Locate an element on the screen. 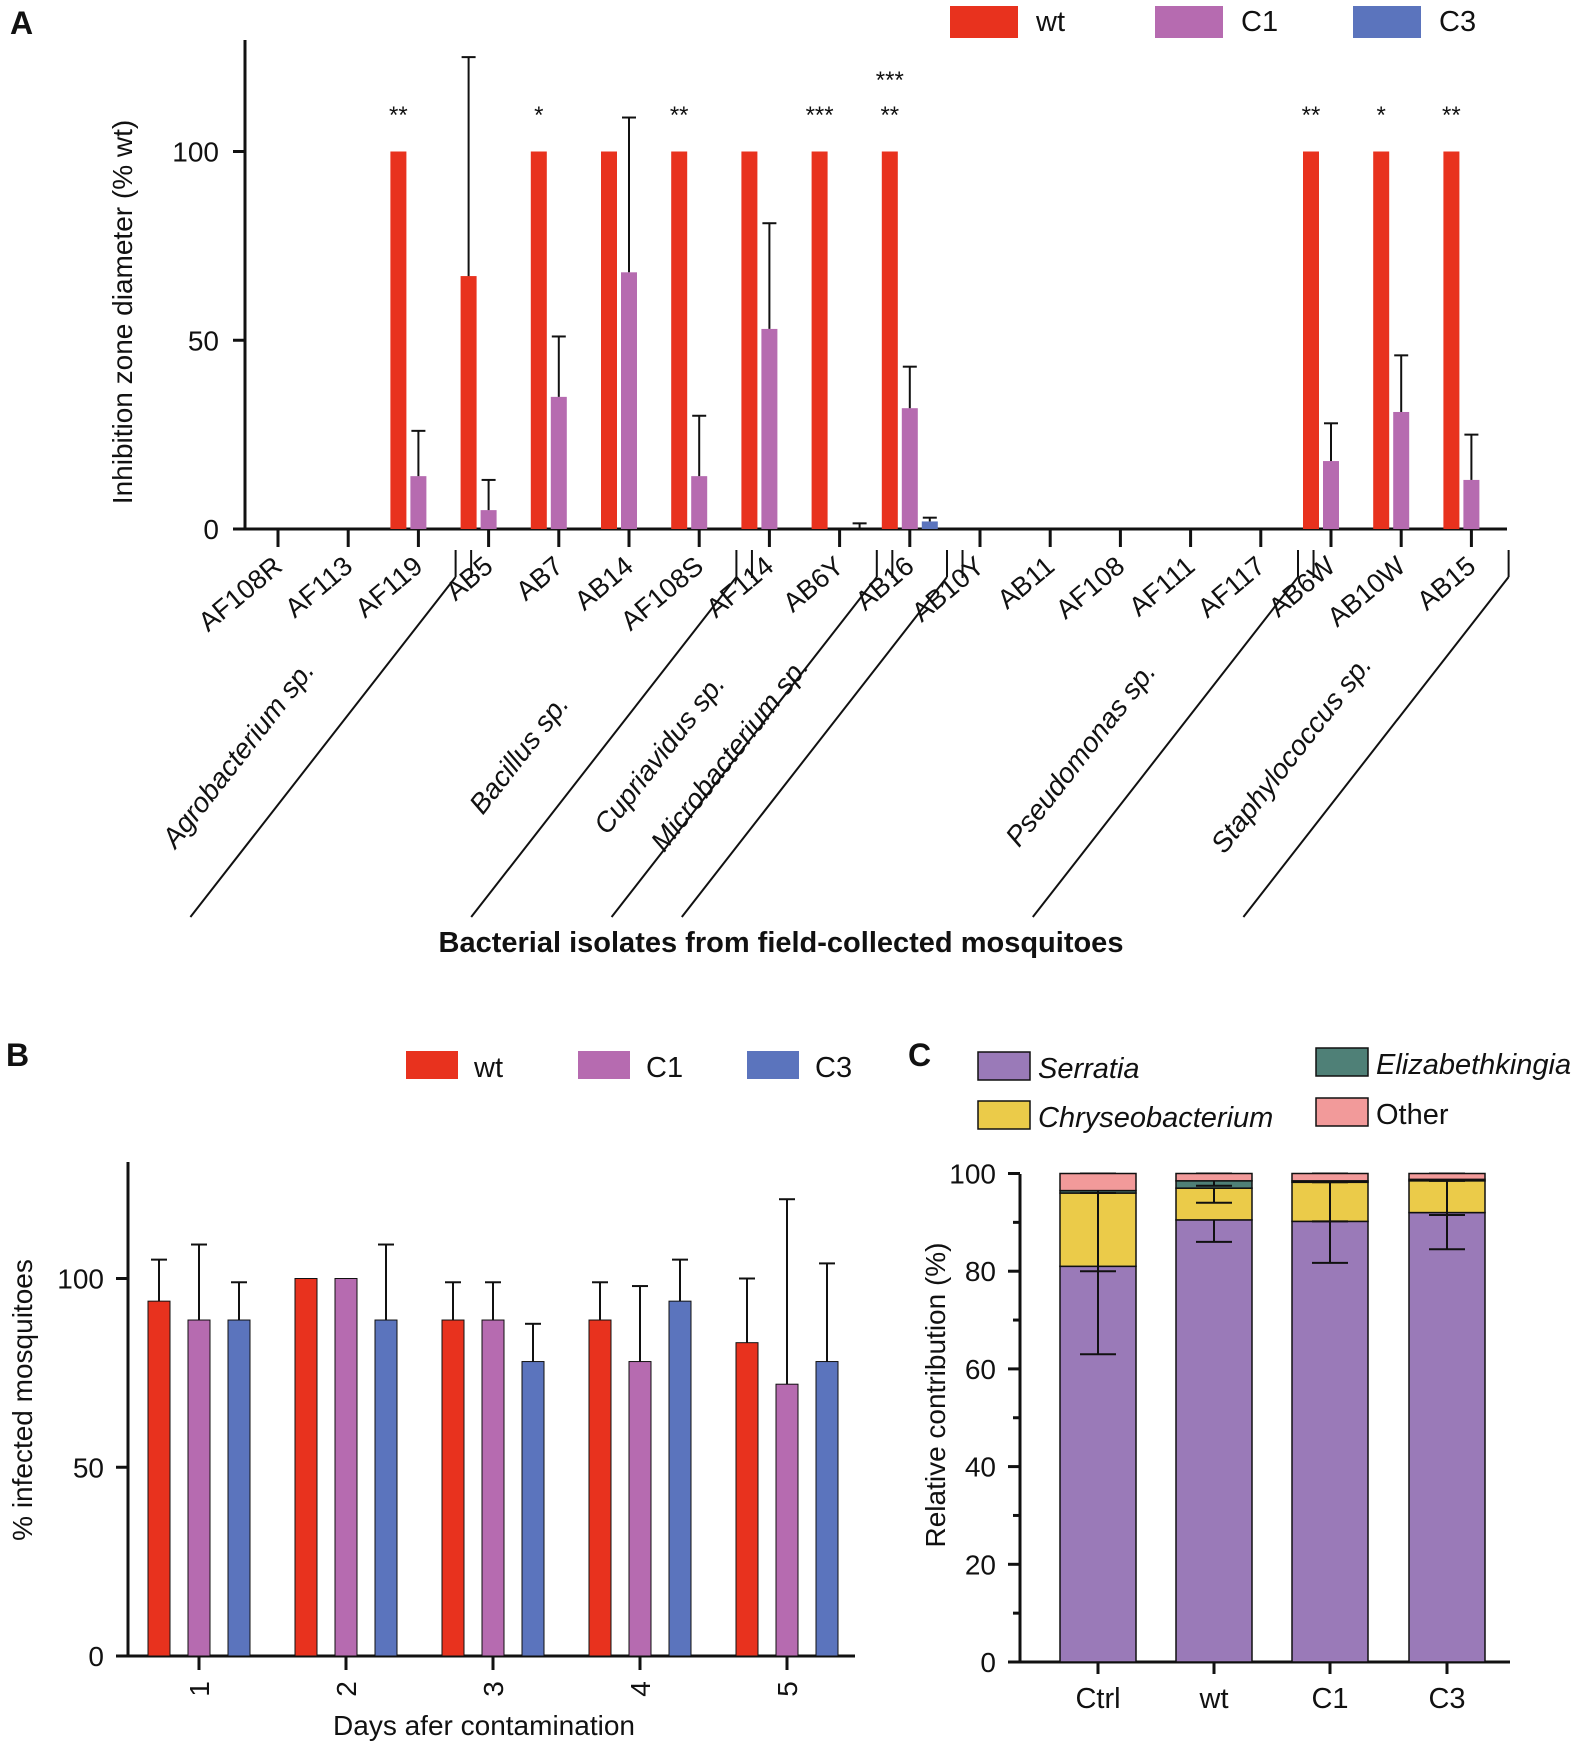 This screenshot has width=1581, height=1744. bar-wt-ab6w is located at coordinates (1311, 340).